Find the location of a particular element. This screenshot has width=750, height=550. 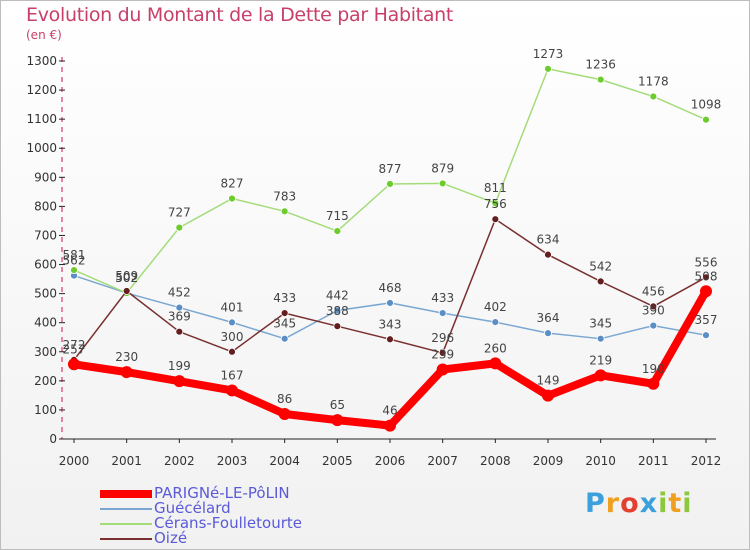

data-label: 1098 is located at coordinates (706, 105).